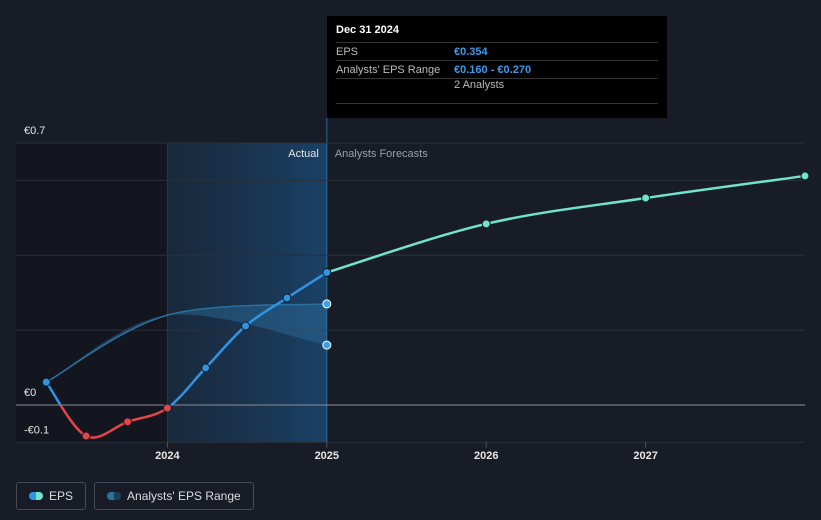 The width and height of the screenshot is (821, 520). What do you see at coordinates (327, 456) in the screenshot?
I see `x-tick-label: 2025` at bounding box center [327, 456].